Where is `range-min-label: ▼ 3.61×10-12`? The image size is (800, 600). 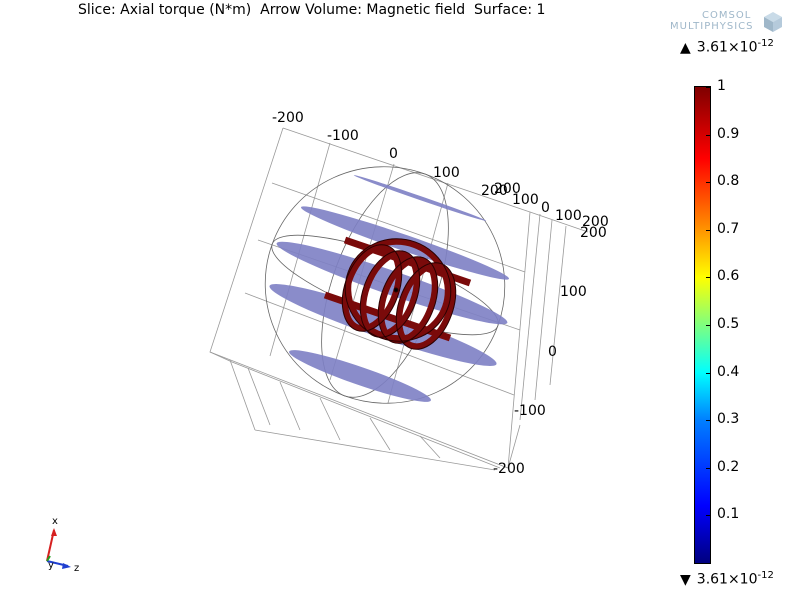 range-min-label: ▼ 3.61×10-12 is located at coordinates (727, 579).